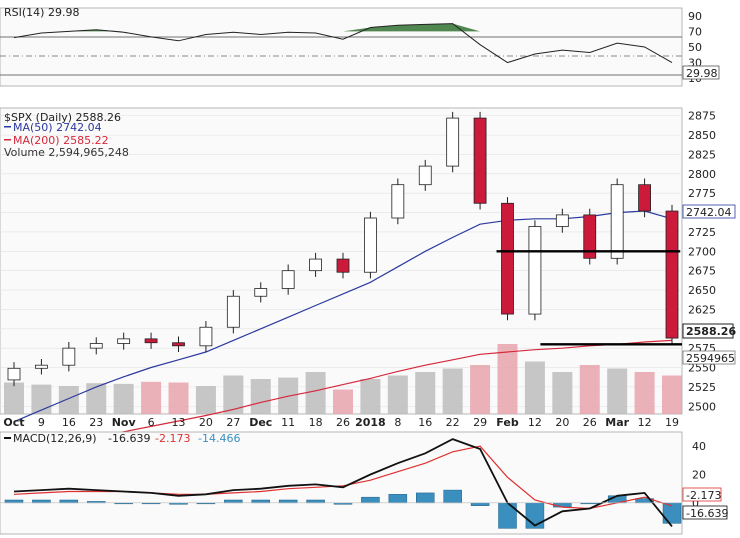  Describe the element at coordinates (370, 422) in the screenshot. I see `date-label: 2018` at that location.